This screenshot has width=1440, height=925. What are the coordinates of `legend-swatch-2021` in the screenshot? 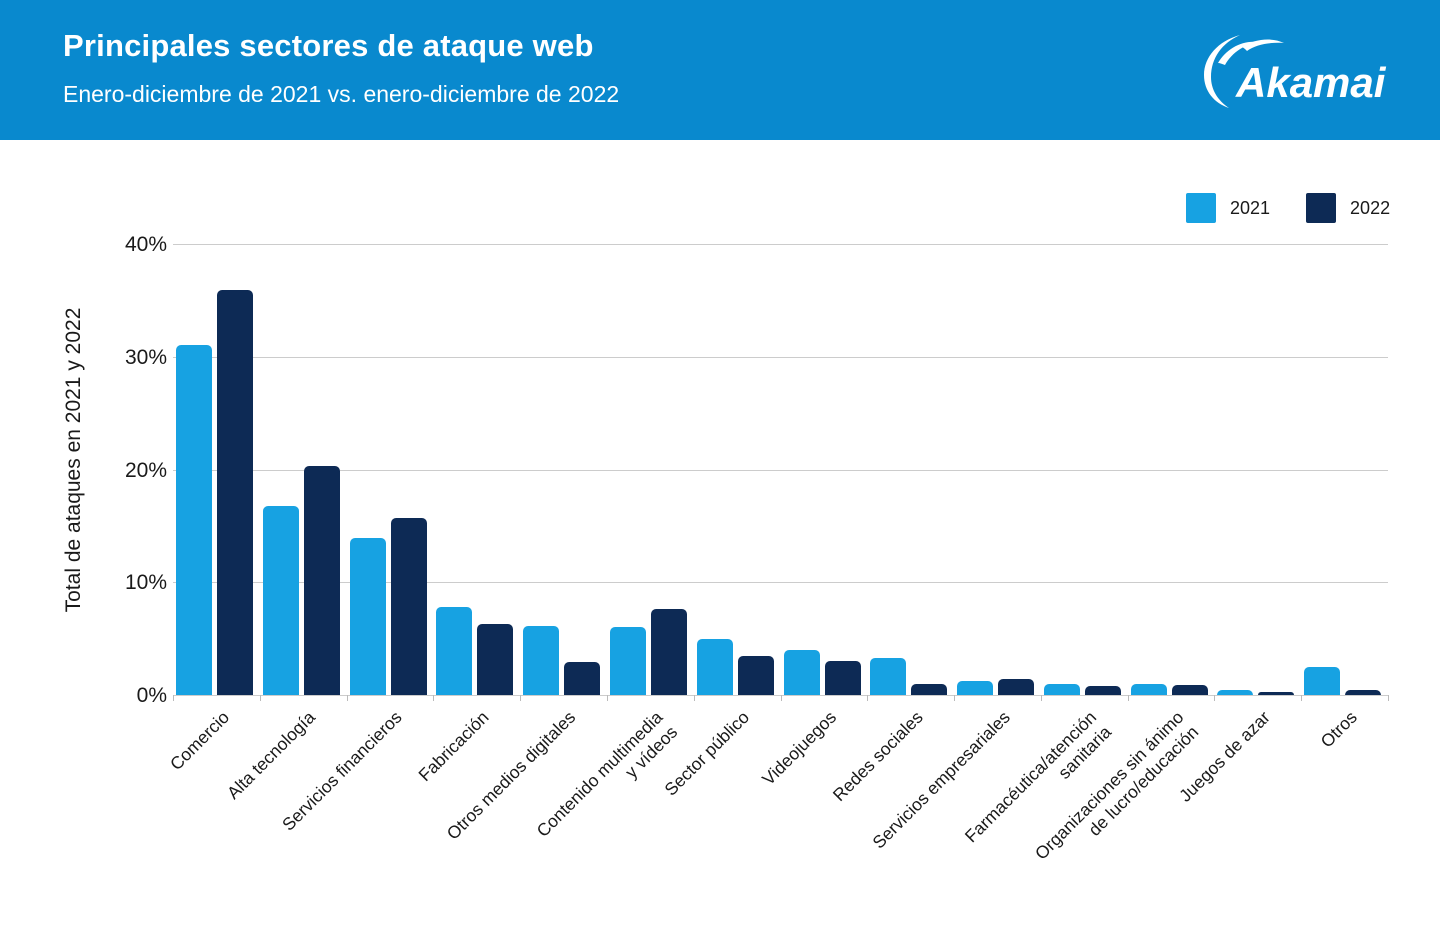 It's located at (1201, 208).